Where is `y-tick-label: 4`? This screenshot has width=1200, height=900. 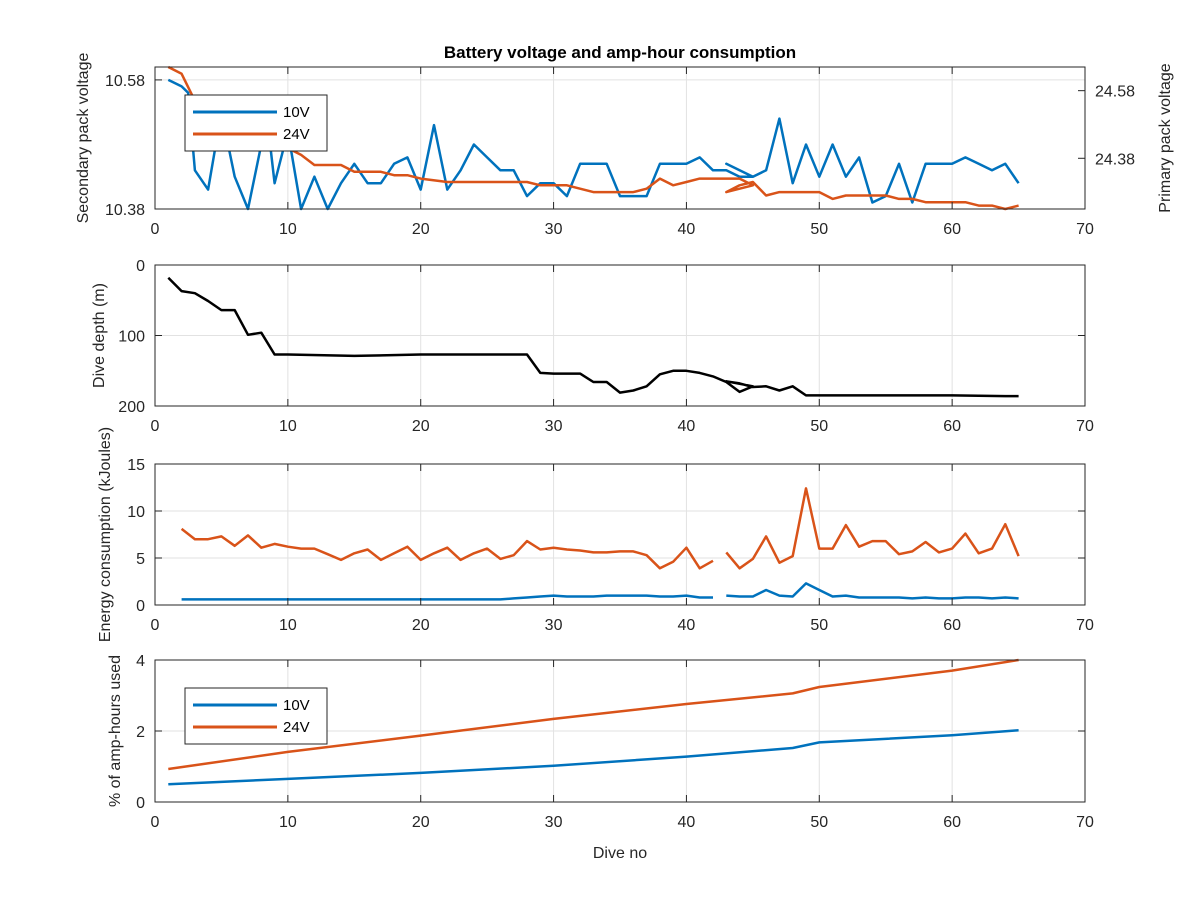
y-tick-label: 4 is located at coordinates (140, 661).